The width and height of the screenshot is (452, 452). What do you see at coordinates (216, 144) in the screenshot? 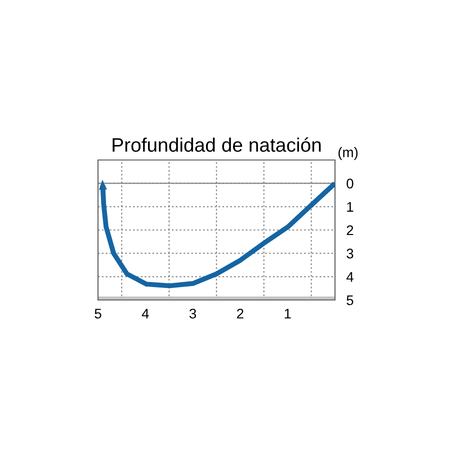
I see `chart-title: Profundidad de natación` at bounding box center [216, 144].